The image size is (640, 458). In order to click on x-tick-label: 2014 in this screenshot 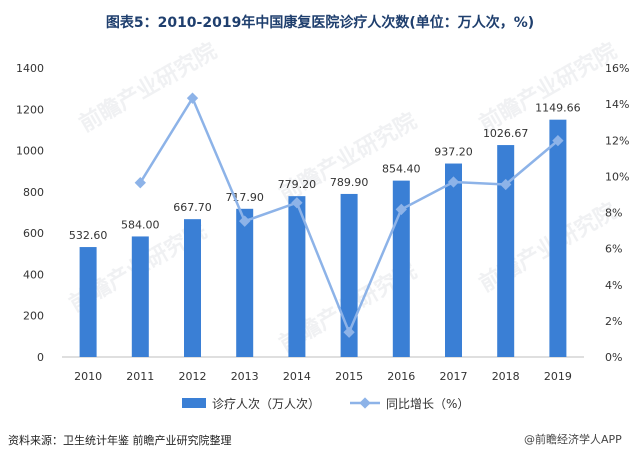, I will do `click(297, 376)`.